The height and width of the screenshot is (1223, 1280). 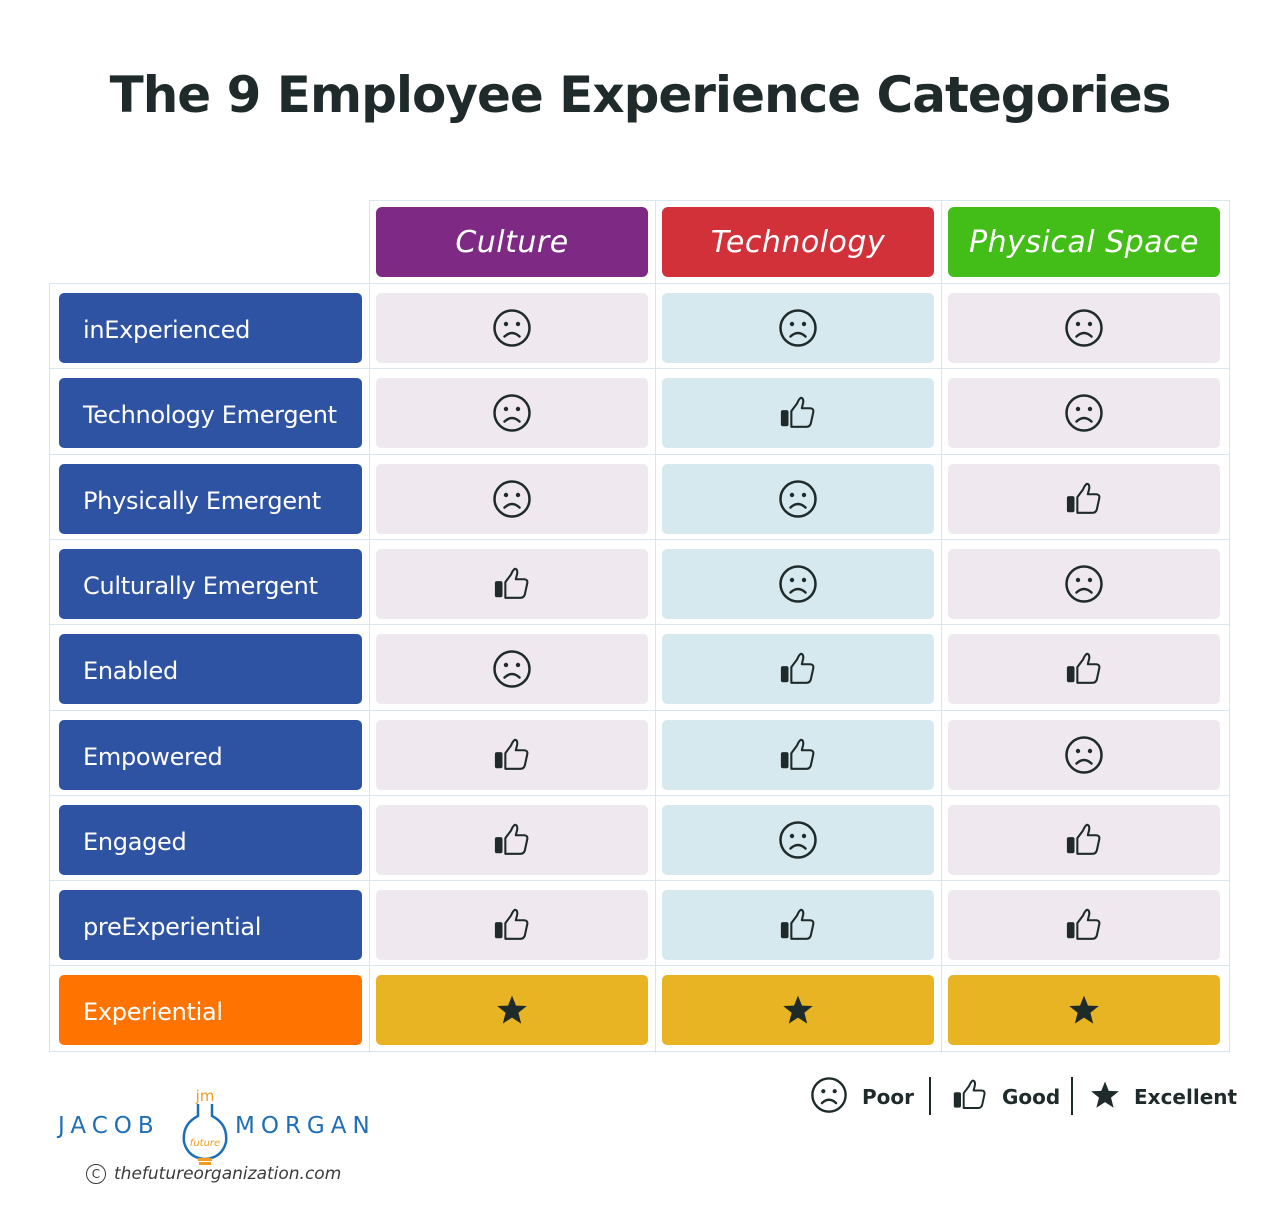 I want to click on copyright-icon: C, so click(x=96, y=1174).